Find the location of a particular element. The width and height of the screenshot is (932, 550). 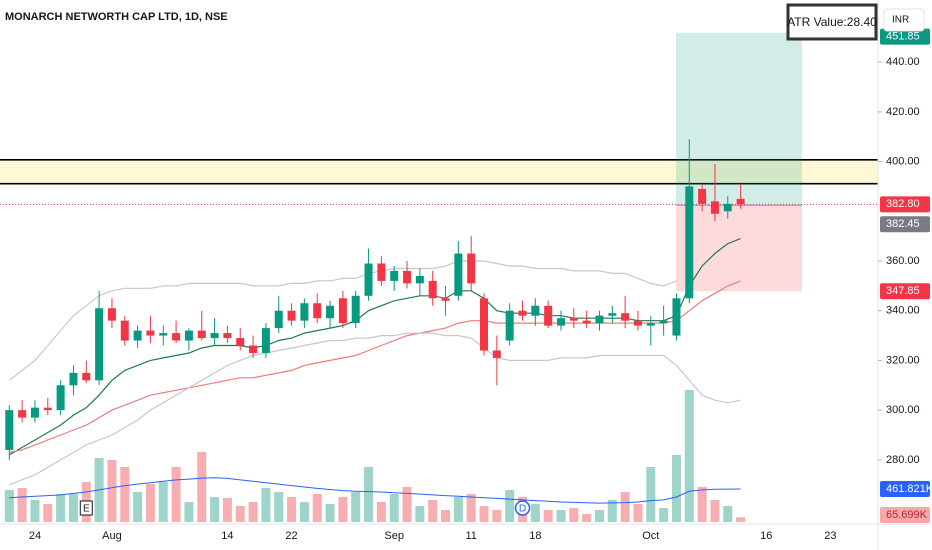

entry-label-bg is located at coordinates (905, 224).